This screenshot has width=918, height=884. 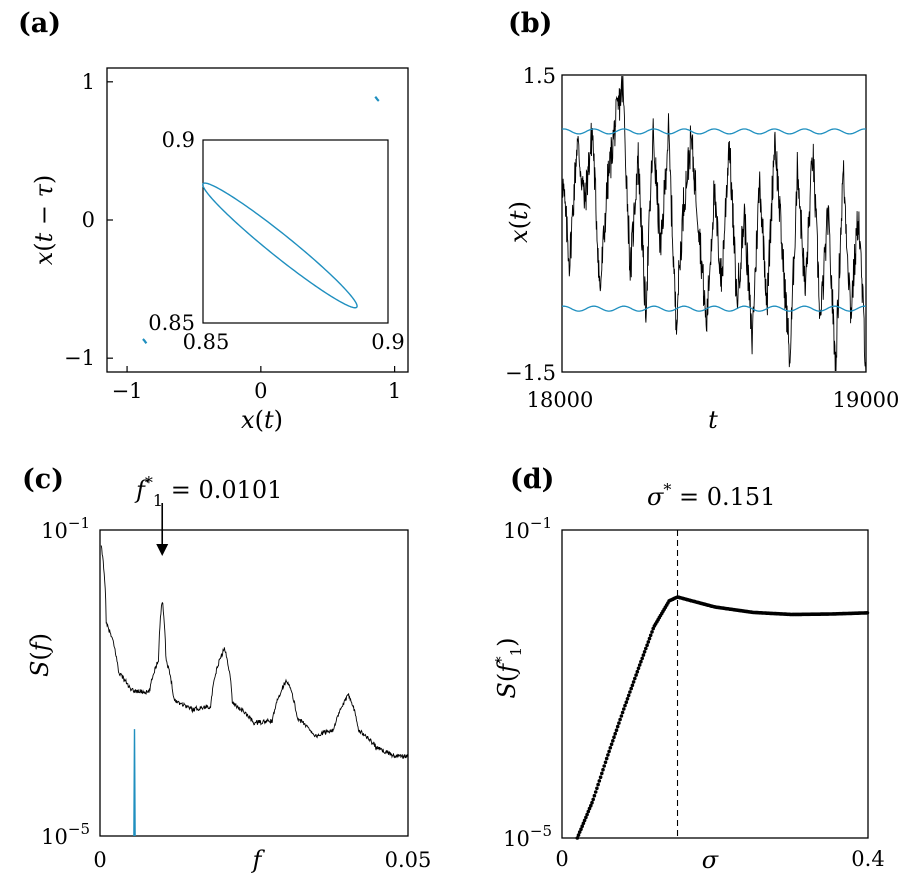 I want to click on panel-d-ytick-label: 10−1, so click(x=527, y=528).